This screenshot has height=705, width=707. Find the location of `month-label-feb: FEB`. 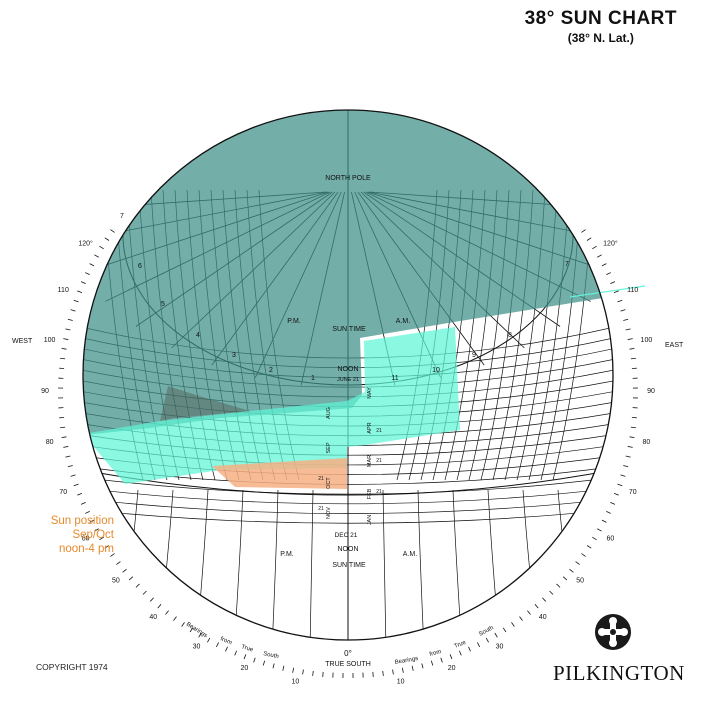

month-label-feb: FEB is located at coordinates (370, 493).